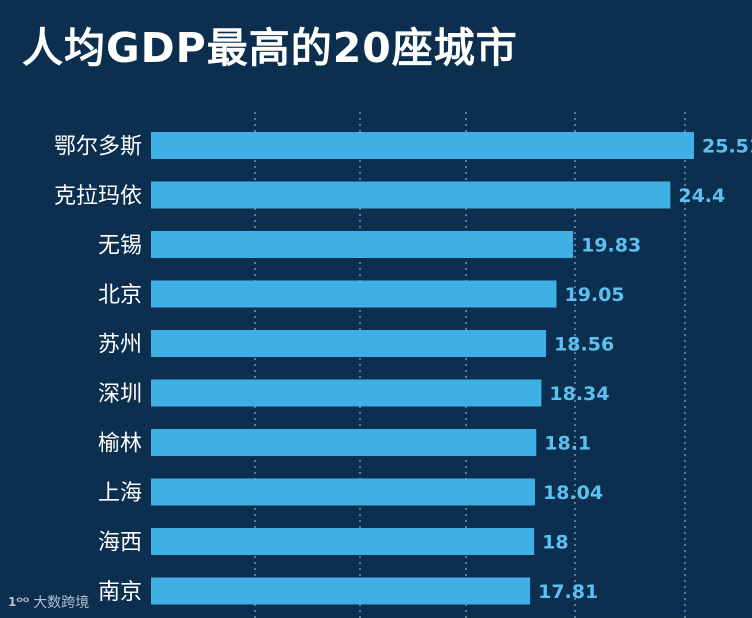  What do you see at coordinates (701, 196) in the screenshot?
I see `value-label: 24.4` at bounding box center [701, 196].